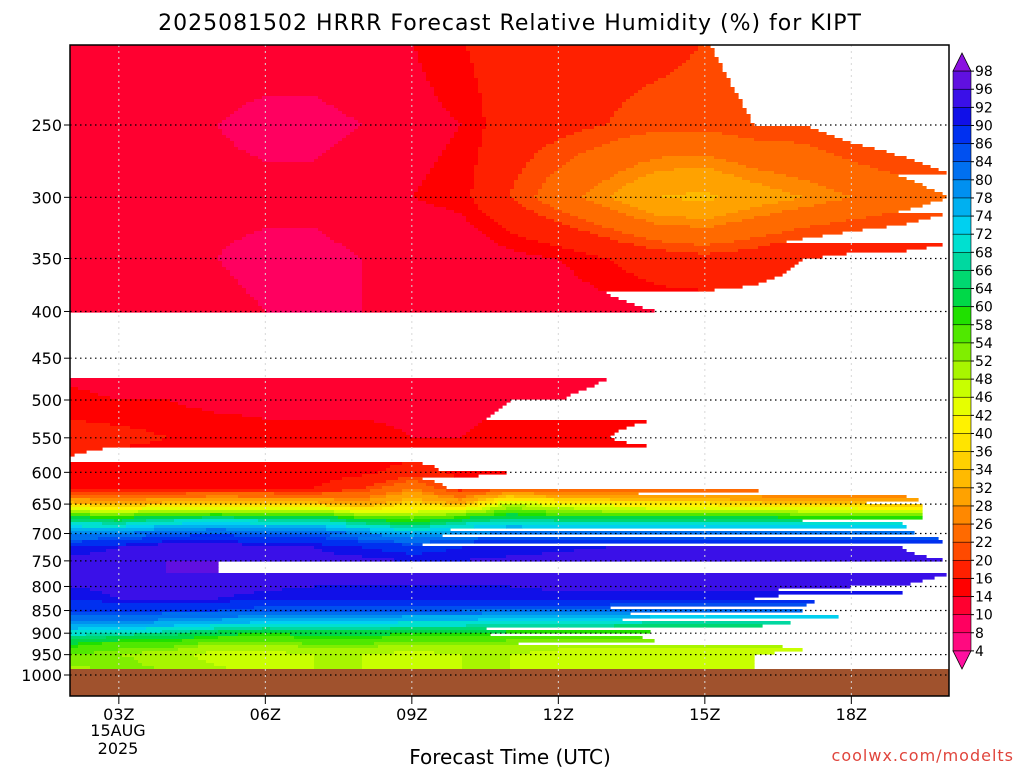  What do you see at coordinates (984, 308) in the screenshot?
I see `colorbar-label: 60` at bounding box center [984, 308].